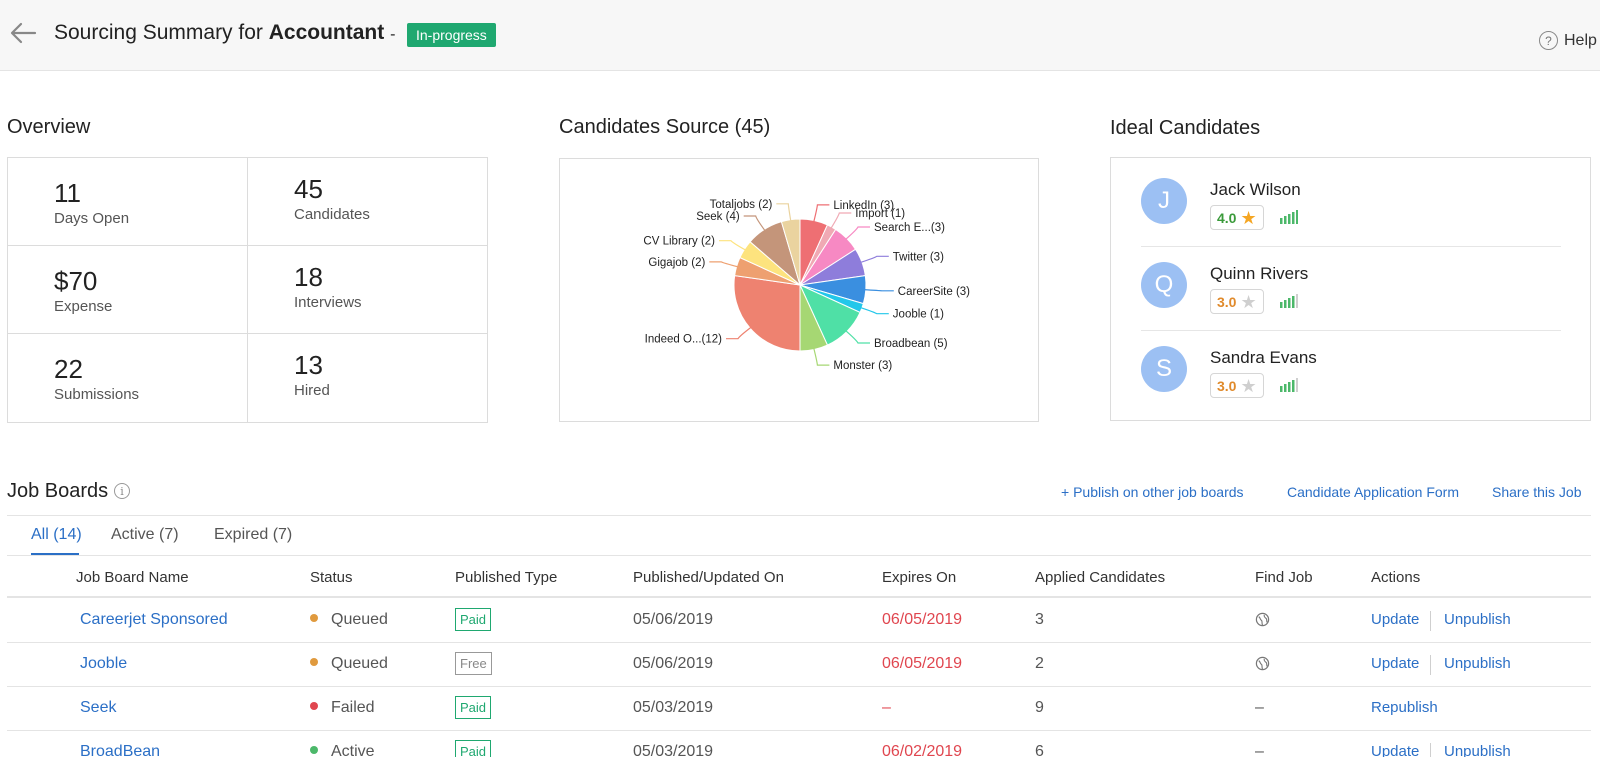 The width and height of the screenshot is (1600, 757). Describe the element at coordinates (1351, 284) in the screenshot. I see `candidate-card: Q Quinn Rivers 3.0 ★` at that location.